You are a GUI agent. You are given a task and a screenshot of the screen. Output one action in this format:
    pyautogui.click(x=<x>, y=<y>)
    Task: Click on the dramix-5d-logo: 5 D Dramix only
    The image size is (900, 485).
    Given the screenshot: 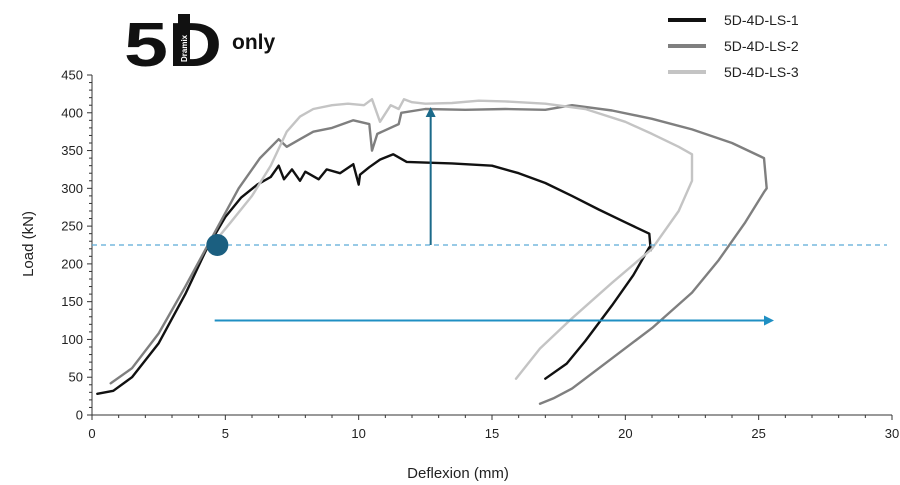 What is the action you would take?
    pyautogui.click(x=199, y=45)
    